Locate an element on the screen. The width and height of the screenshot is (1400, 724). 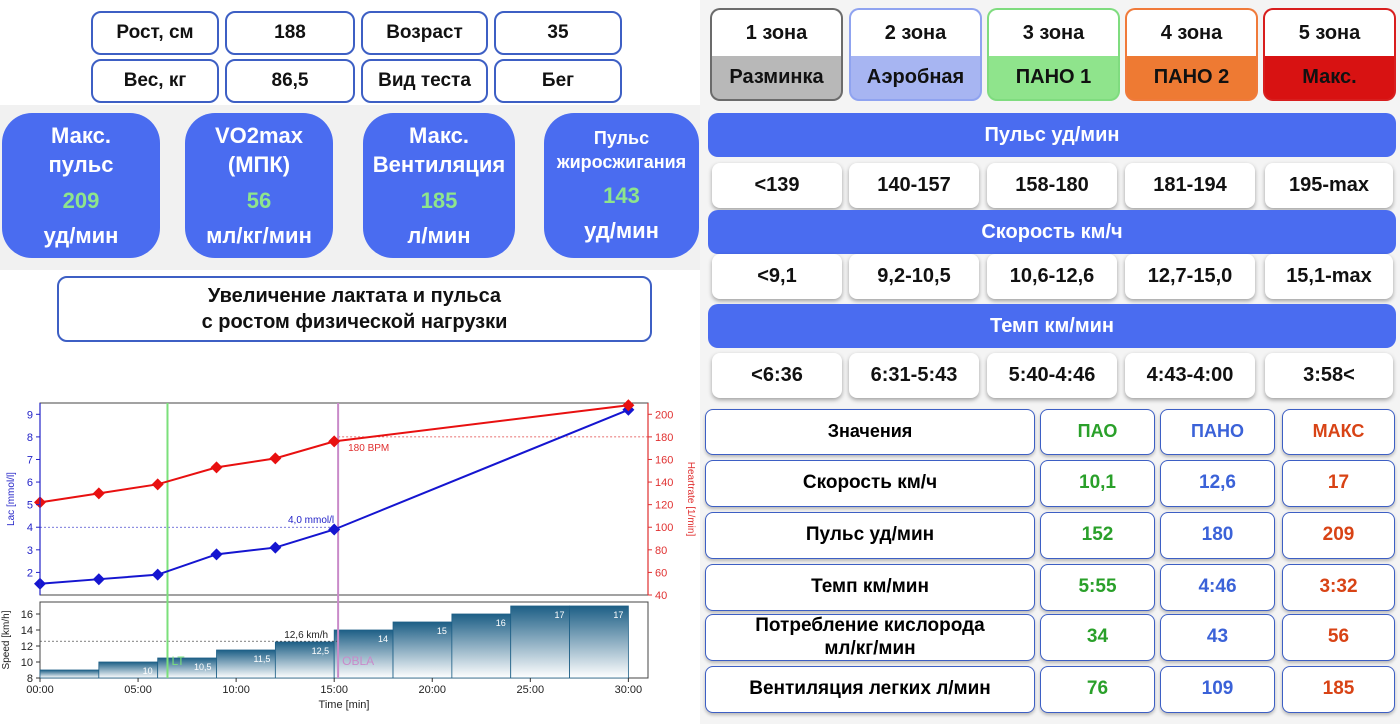
table-header-cell: МАКС is located at coordinates (1338, 432).